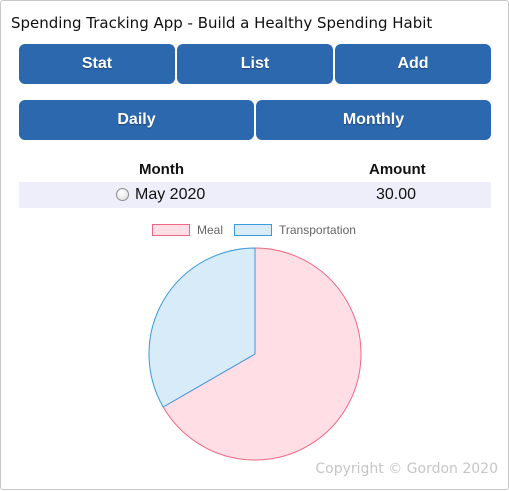 The image size is (509, 491). What do you see at coordinates (255, 195) in the screenshot?
I see `table-row: May 2020 30.00` at bounding box center [255, 195].